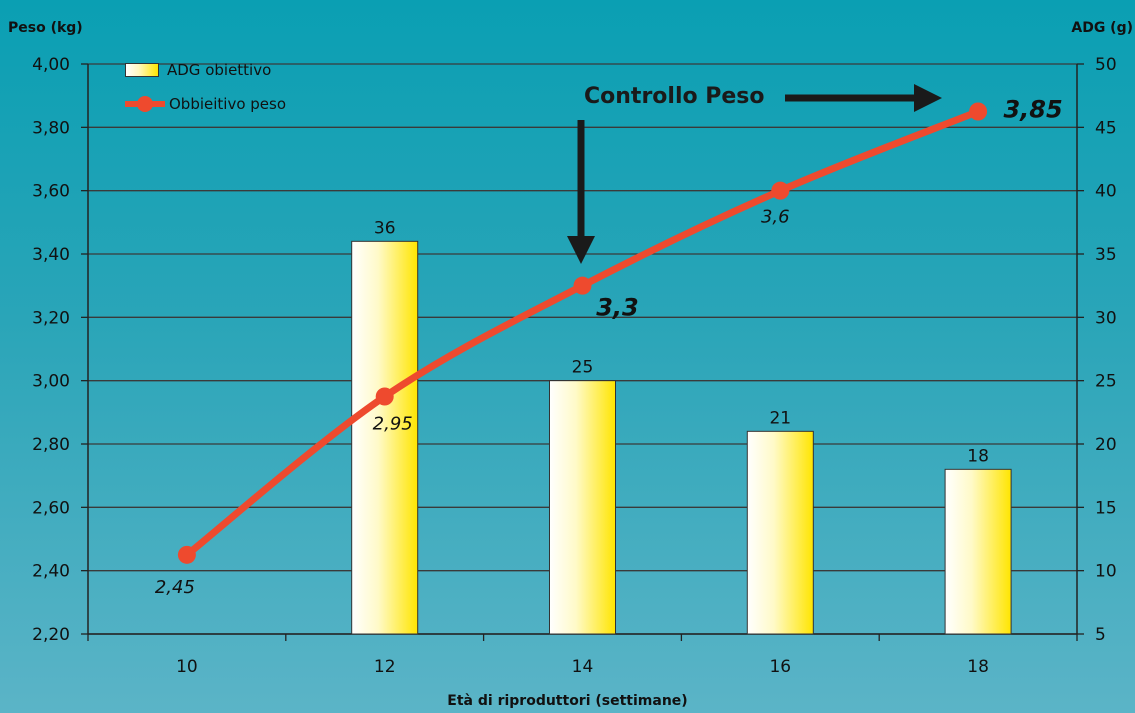  What do you see at coordinates (1106, 65) in the screenshot?
I see `right-tick-label: 50` at bounding box center [1106, 65].